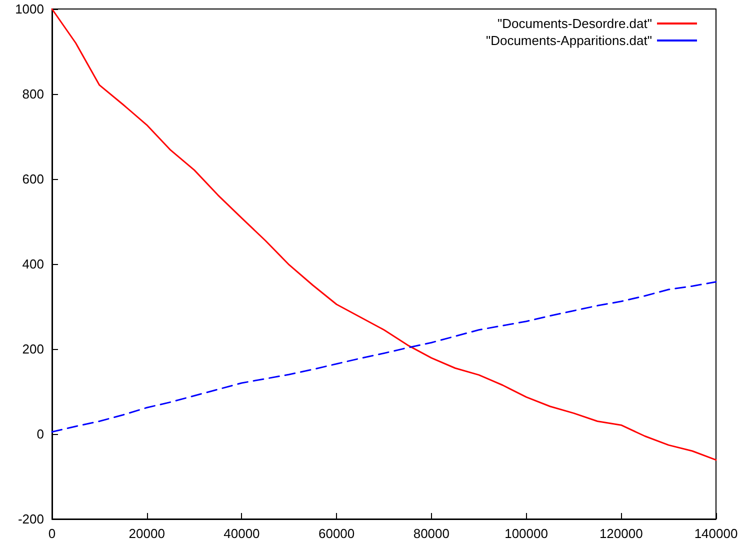  Describe the element at coordinates (33, 264) in the screenshot. I see `y-tick-label: 400` at that location.